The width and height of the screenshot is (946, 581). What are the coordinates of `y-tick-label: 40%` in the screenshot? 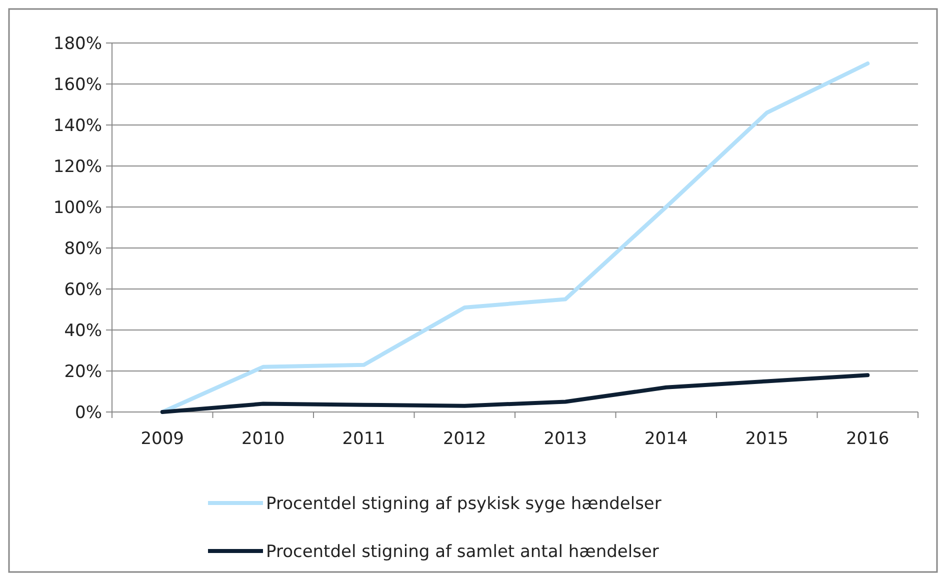 It's located at (83, 330).